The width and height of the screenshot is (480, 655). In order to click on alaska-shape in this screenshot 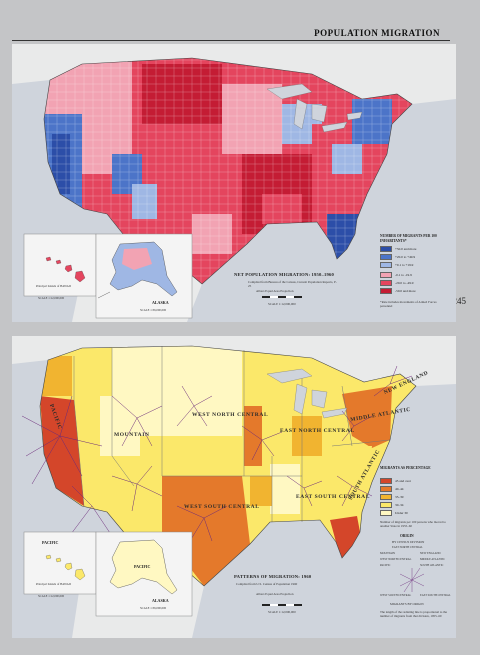, I will do `click(143, 567)`.